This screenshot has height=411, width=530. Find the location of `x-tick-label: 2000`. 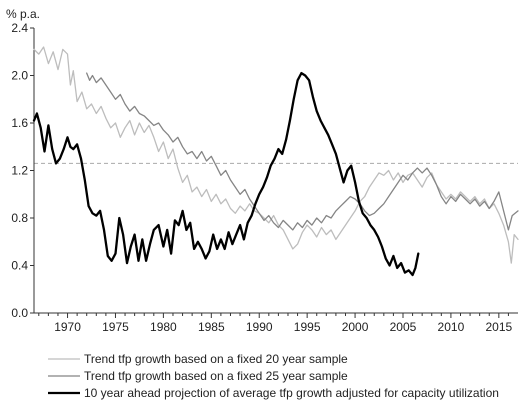

x-tick-label: 2000 is located at coordinates (355, 327).